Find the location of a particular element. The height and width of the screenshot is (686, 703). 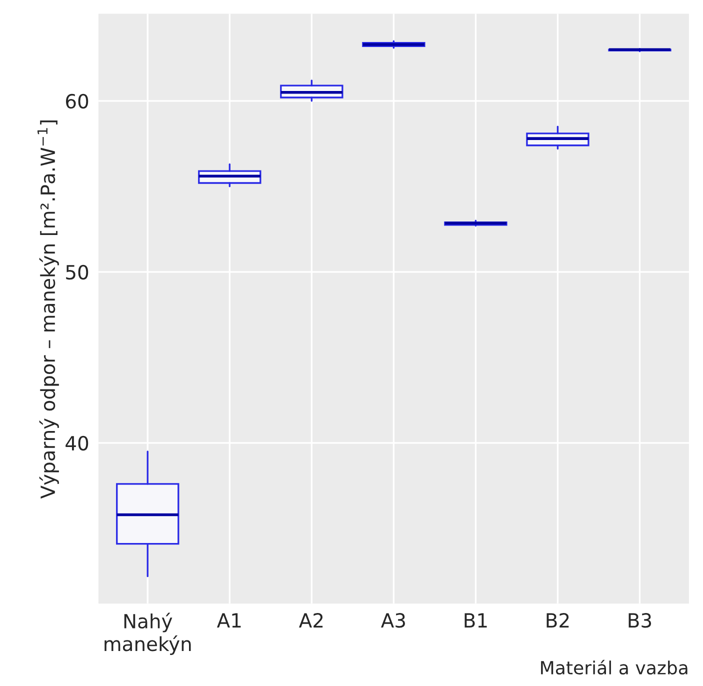

y-tick-label: 40 is located at coordinates (77, 443).